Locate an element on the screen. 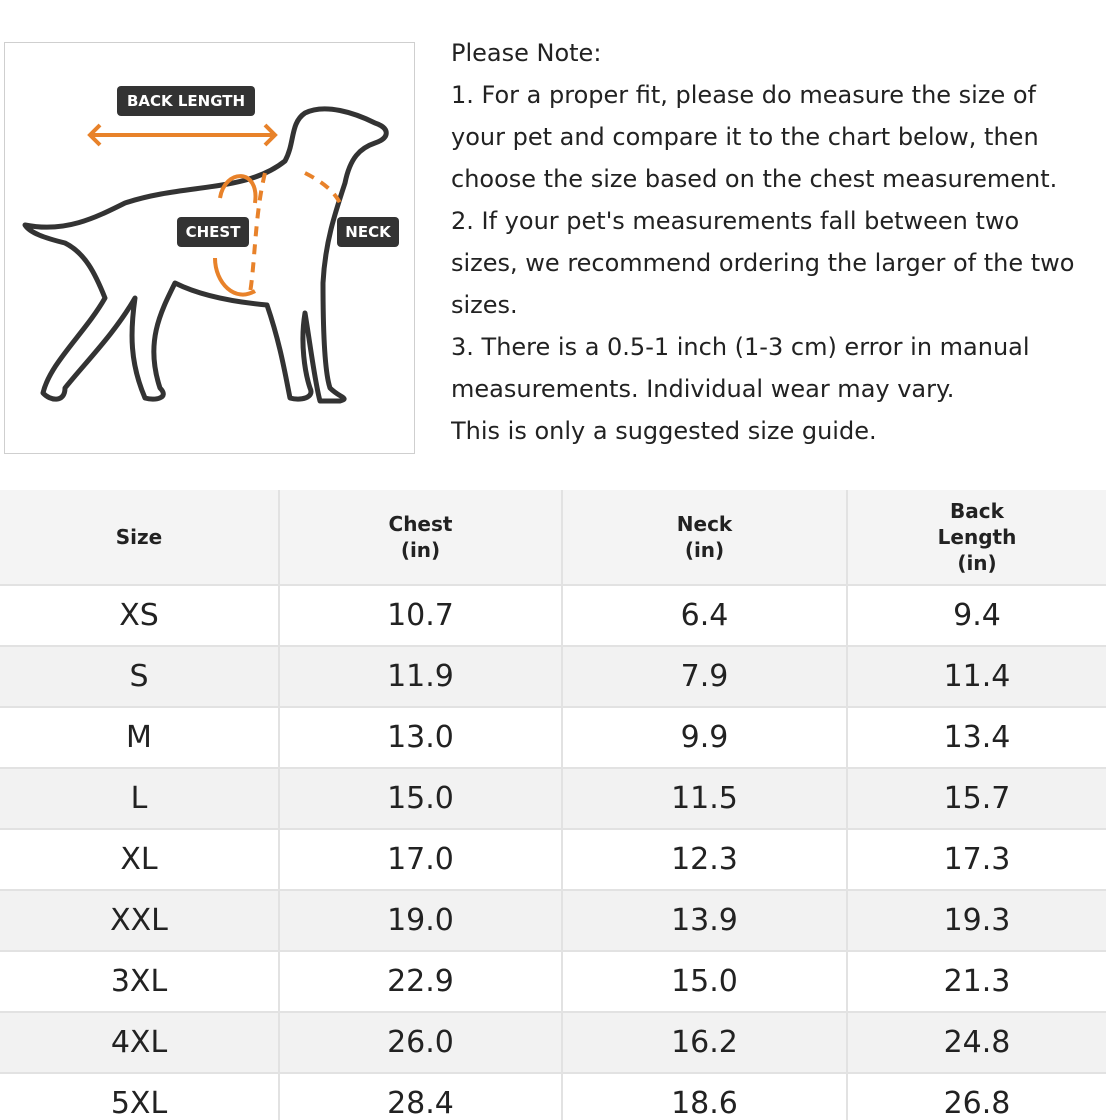 Image resolution: width=1106 pixels, height=1120 pixels. note-line: sizes. is located at coordinates (484, 305).